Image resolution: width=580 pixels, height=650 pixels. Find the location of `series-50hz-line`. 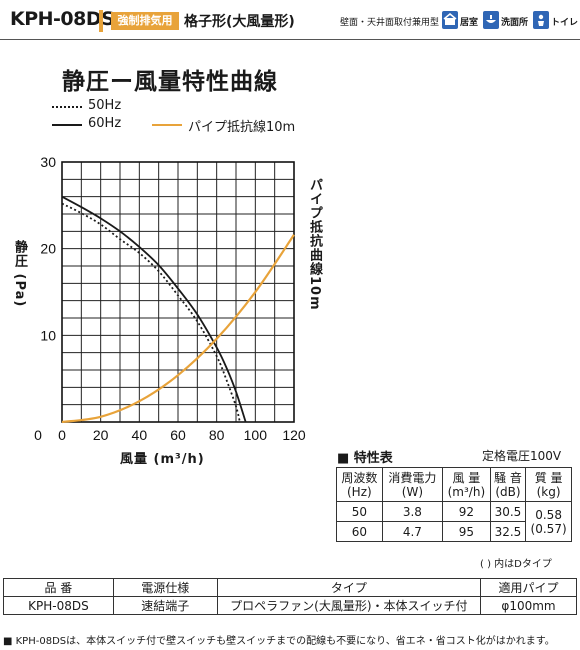

series-50hz-line is located at coordinates (151, 312).